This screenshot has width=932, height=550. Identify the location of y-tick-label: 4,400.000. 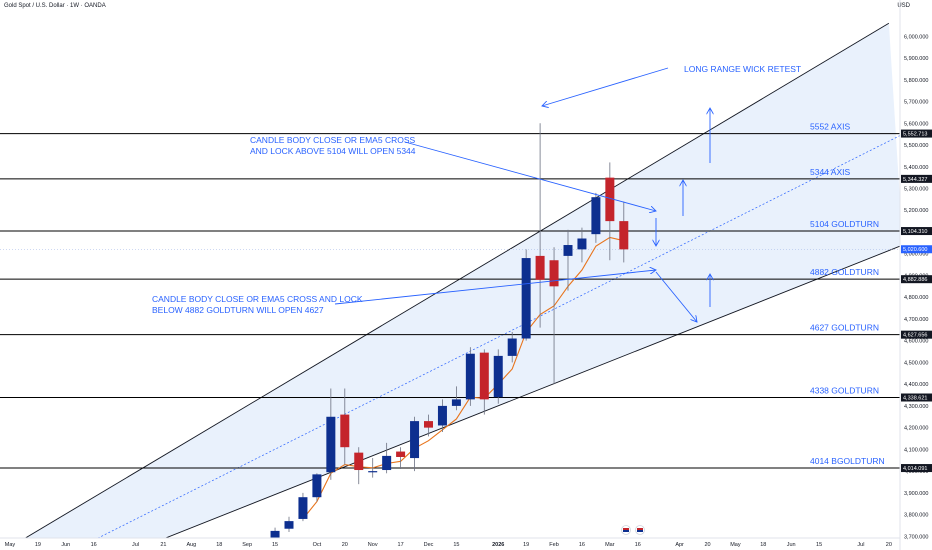
(916, 385).